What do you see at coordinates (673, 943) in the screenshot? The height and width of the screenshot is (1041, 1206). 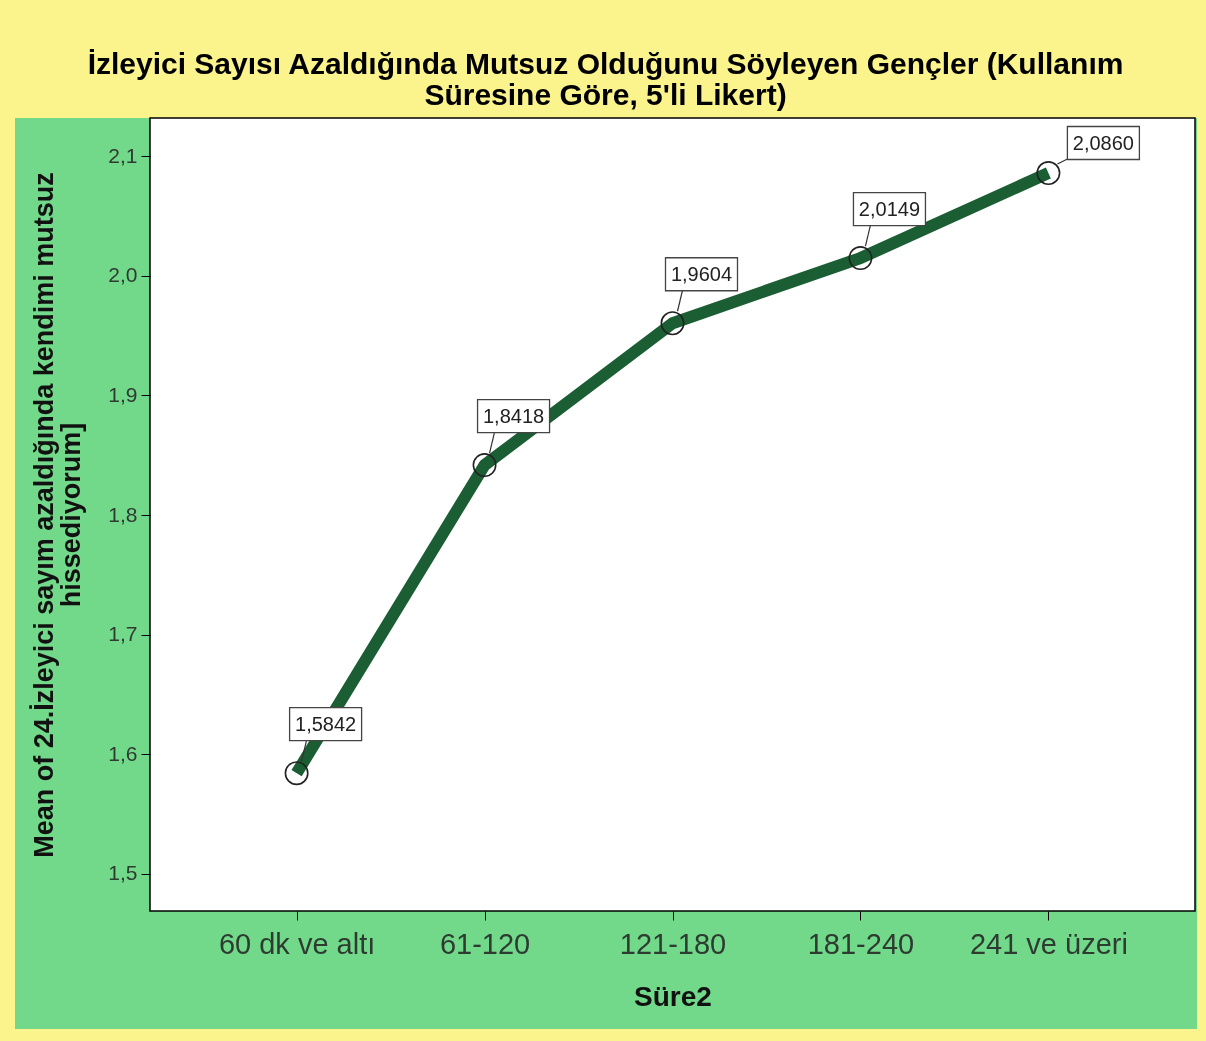 I see `x-tick-label: 121-180` at bounding box center [673, 943].